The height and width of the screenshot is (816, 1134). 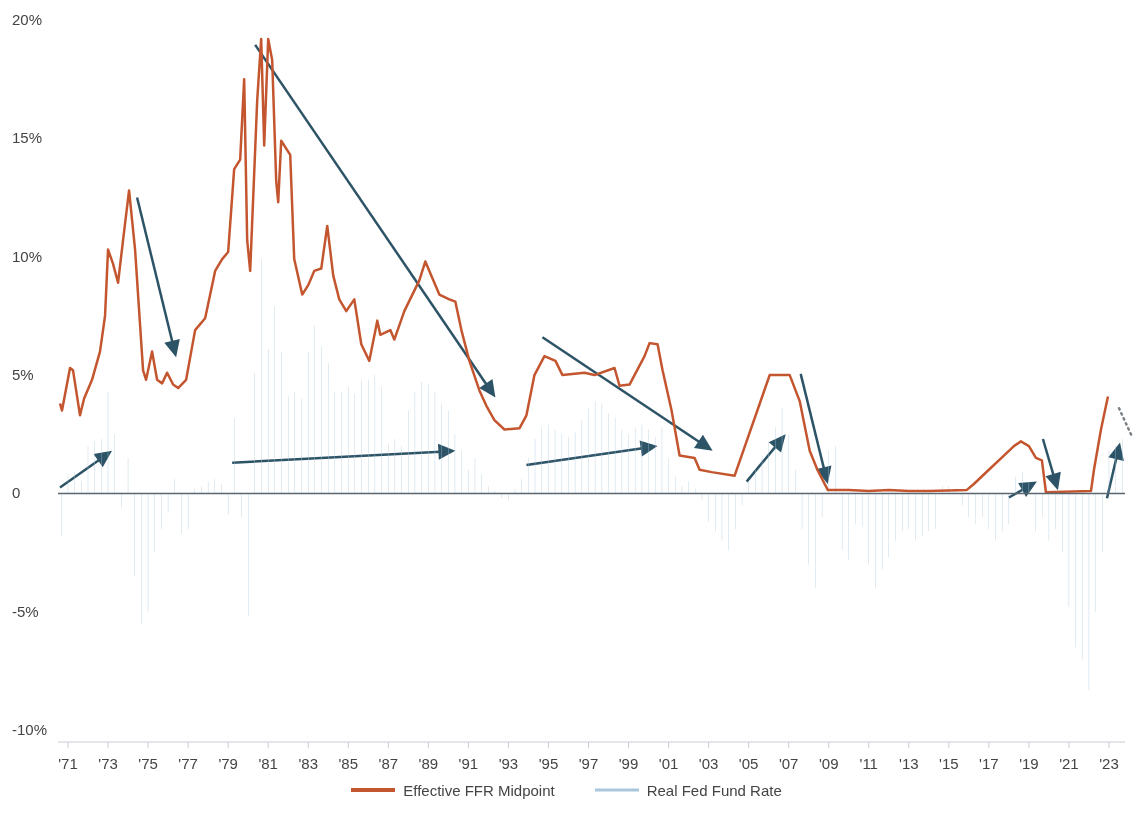 What do you see at coordinates (228, 763) in the screenshot?
I see `x-tick-label: '79` at bounding box center [228, 763].